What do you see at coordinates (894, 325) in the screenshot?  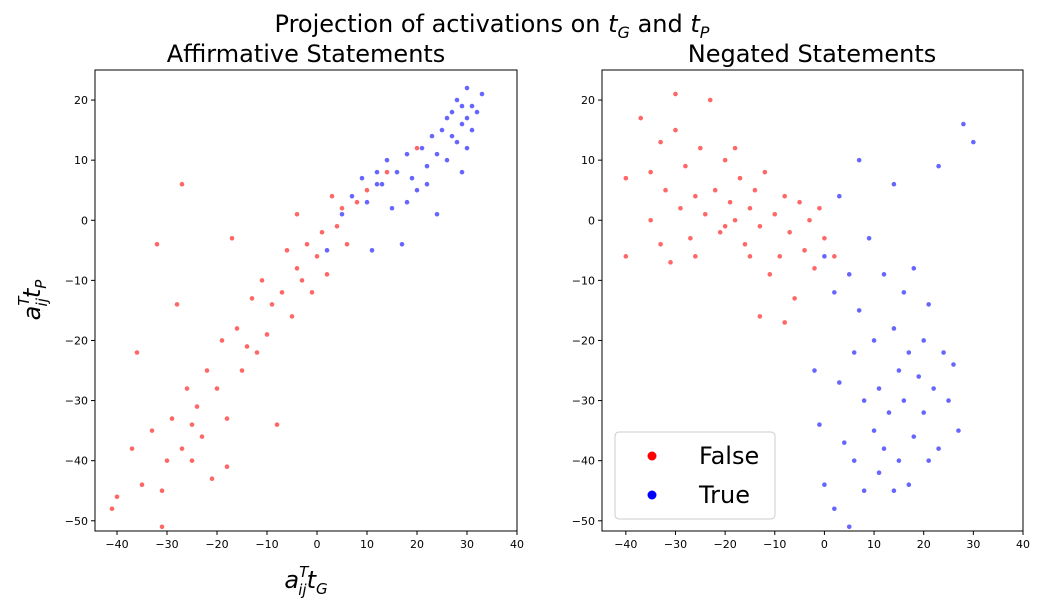 I see `series-true` at bounding box center [894, 325].